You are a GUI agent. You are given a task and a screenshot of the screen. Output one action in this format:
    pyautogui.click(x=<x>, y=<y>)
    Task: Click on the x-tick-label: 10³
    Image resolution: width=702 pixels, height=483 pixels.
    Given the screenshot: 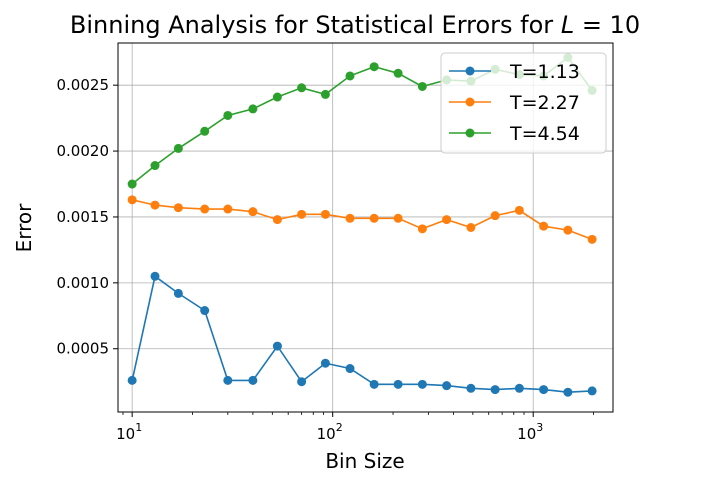 What is the action you would take?
    pyautogui.click(x=530, y=432)
    